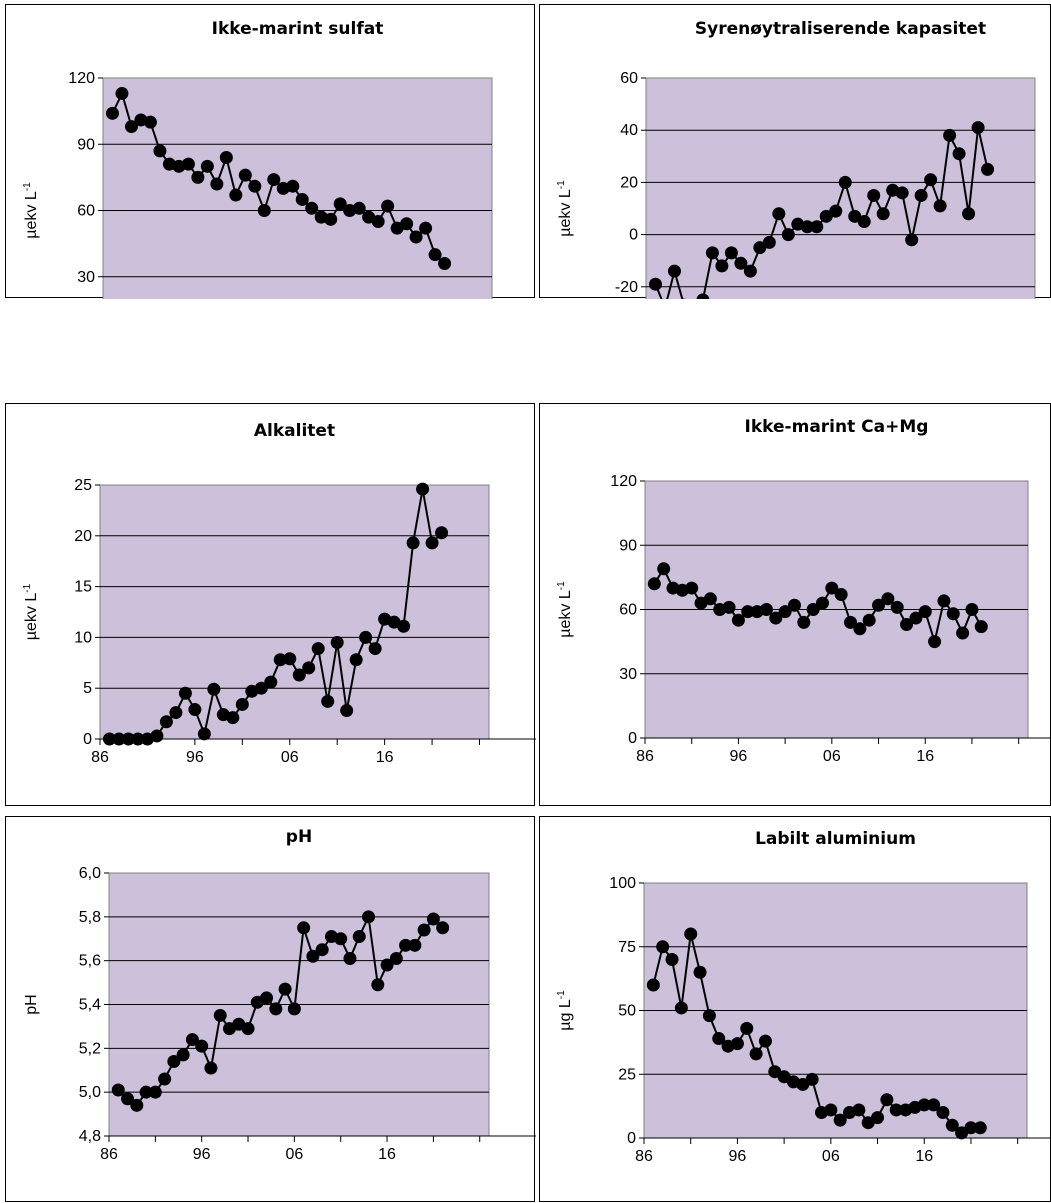 Image resolution: width=1051 pixels, height=1203 pixels. I want to click on chart-title: Alkalitet, so click(294, 431).